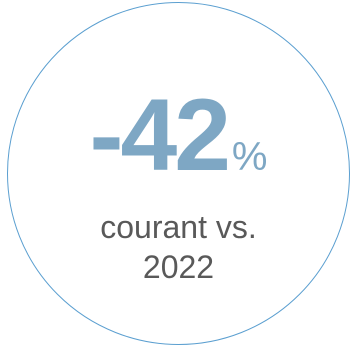 This screenshot has height=351, width=357. Describe the element at coordinates (249, 157) in the screenshot. I see `stat-unit: %` at that location.